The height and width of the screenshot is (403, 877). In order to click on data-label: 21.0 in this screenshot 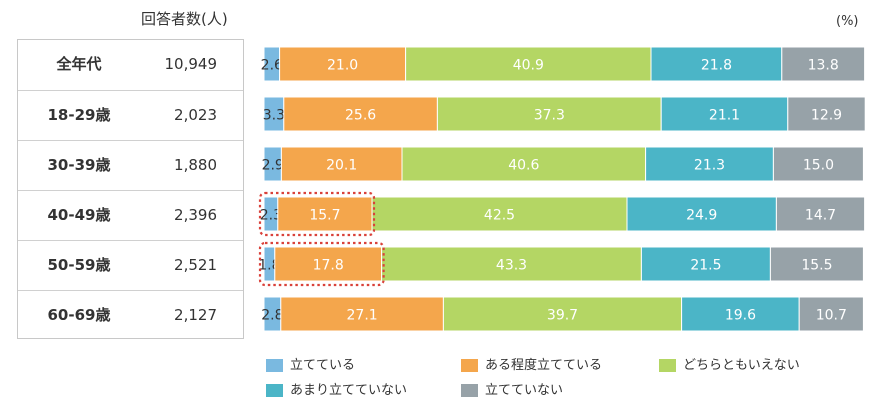, I will do `click(342, 66)`.